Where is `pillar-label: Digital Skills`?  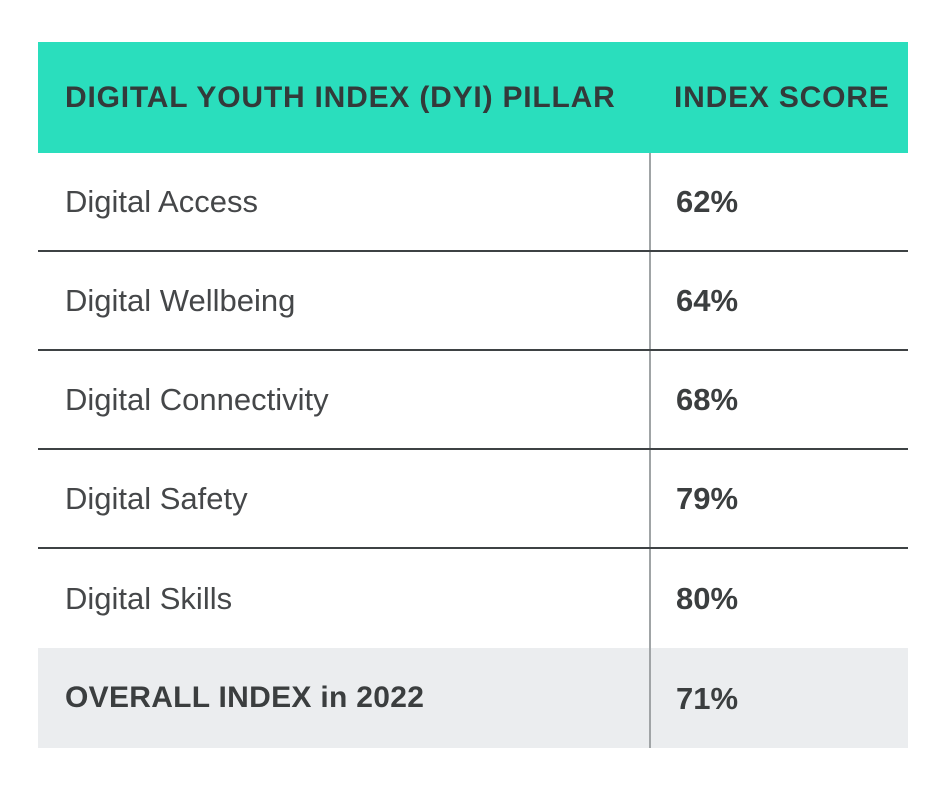 pillar-label: Digital Skills is located at coordinates (149, 598).